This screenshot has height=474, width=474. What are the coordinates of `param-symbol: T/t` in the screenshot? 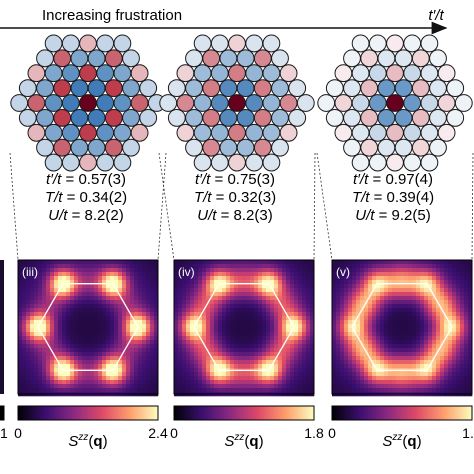 It's located at (361, 197).